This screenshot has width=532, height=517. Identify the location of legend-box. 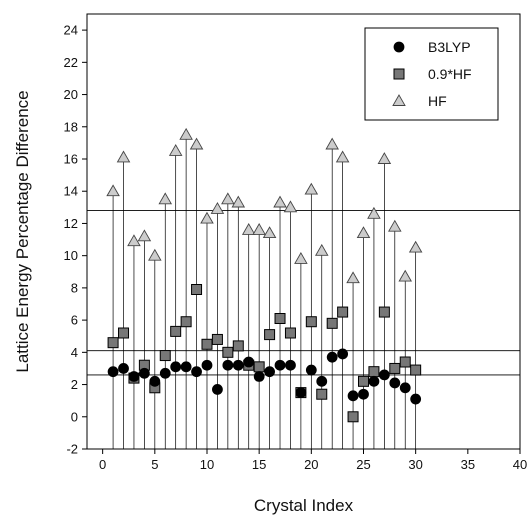
(431, 74).